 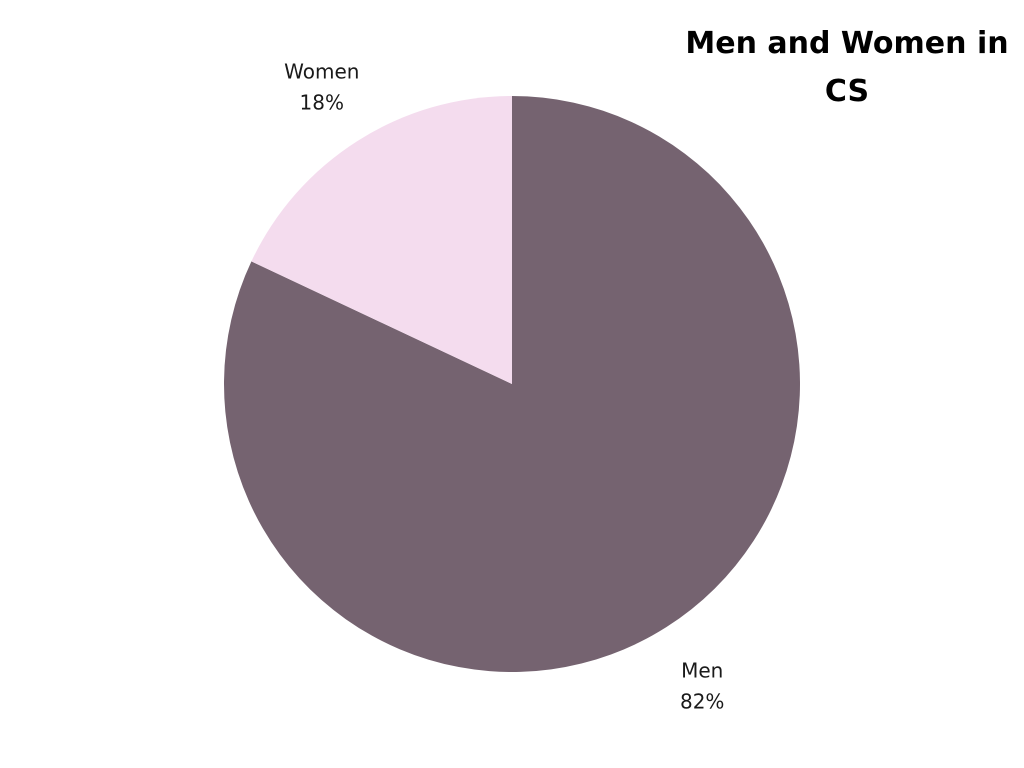 I want to click on pie-slice-women, so click(x=382, y=239).